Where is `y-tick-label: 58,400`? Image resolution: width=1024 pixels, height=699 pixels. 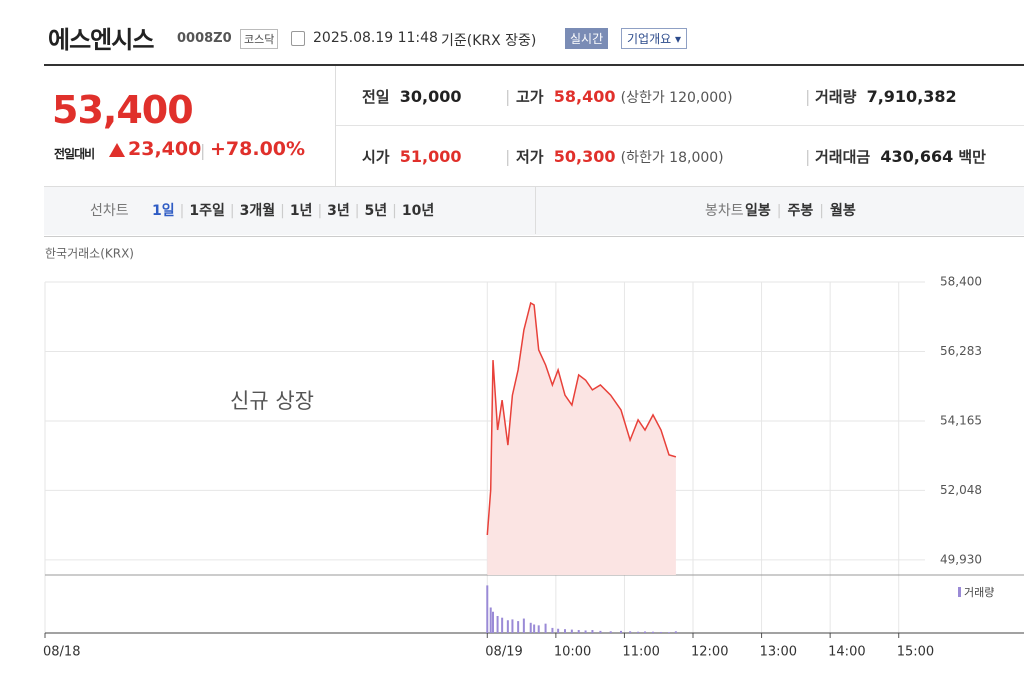 y-tick-label: 58,400 is located at coordinates (961, 282).